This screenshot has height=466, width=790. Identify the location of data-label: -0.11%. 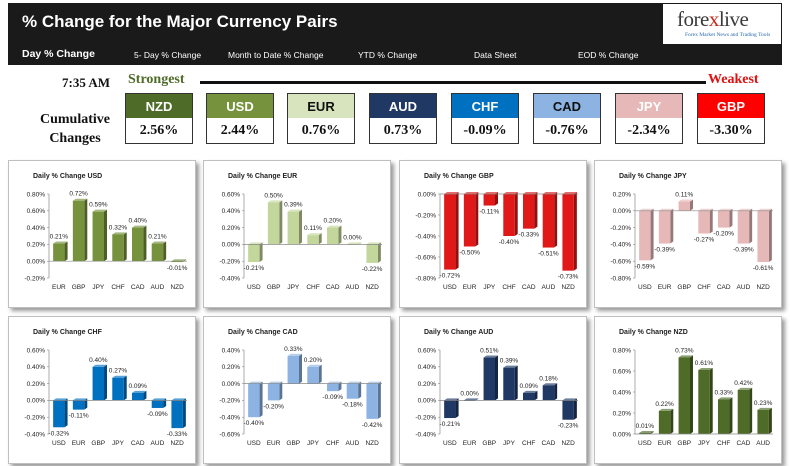
(489, 212).